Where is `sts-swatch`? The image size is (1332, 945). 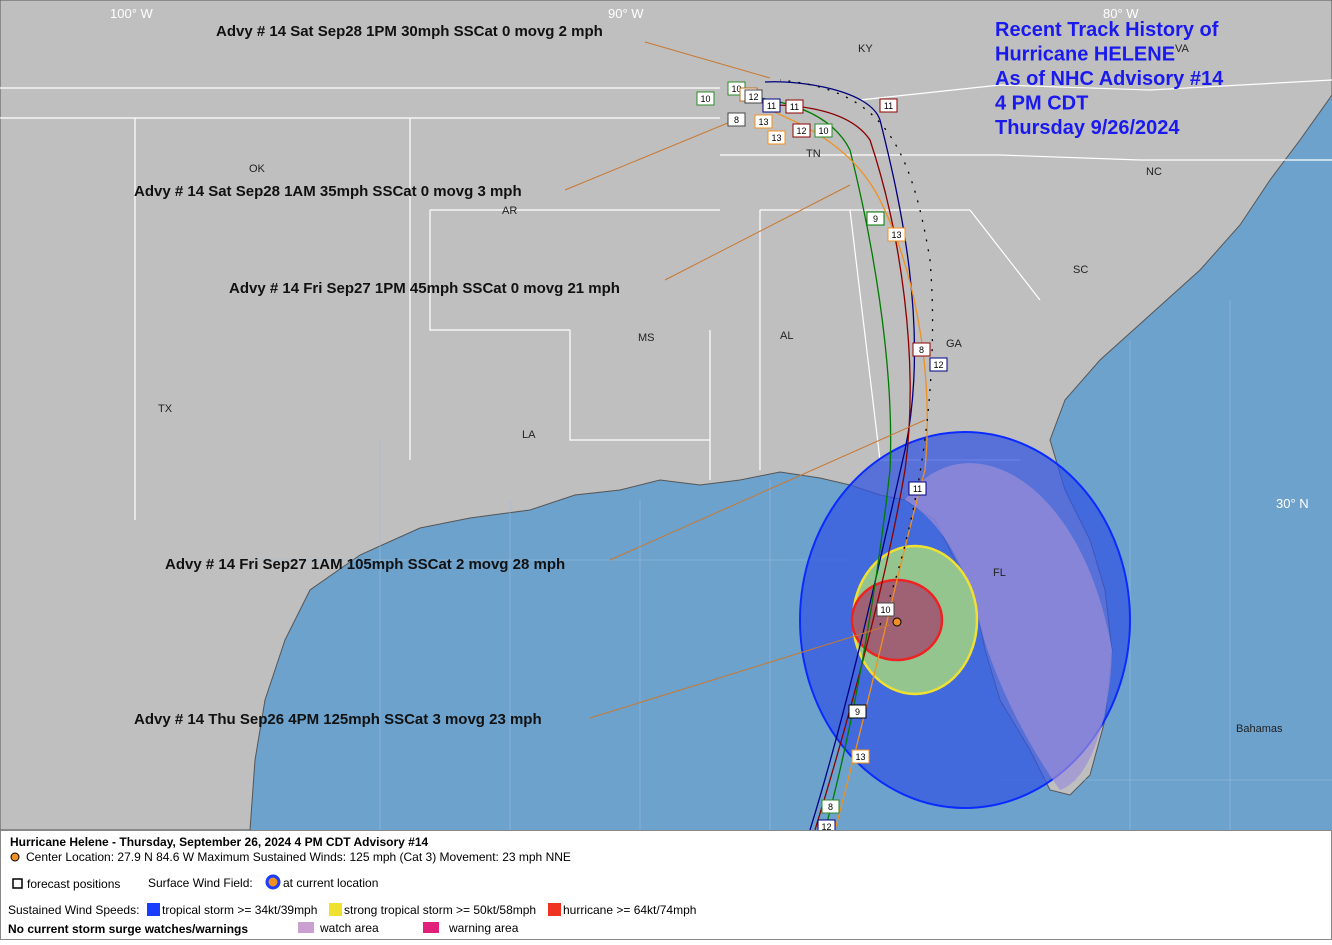
sts-swatch is located at coordinates (335, 909).